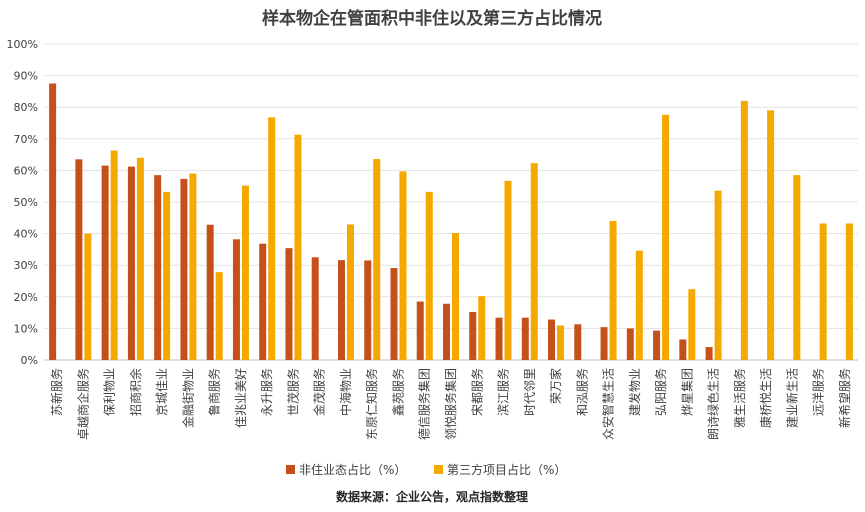 This screenshot has width=865, height=512. What do you see at coordinates (818, 392) in the screenshot?
I see `x-tick-label: 远洋服务` at bounding box center [818, 392].